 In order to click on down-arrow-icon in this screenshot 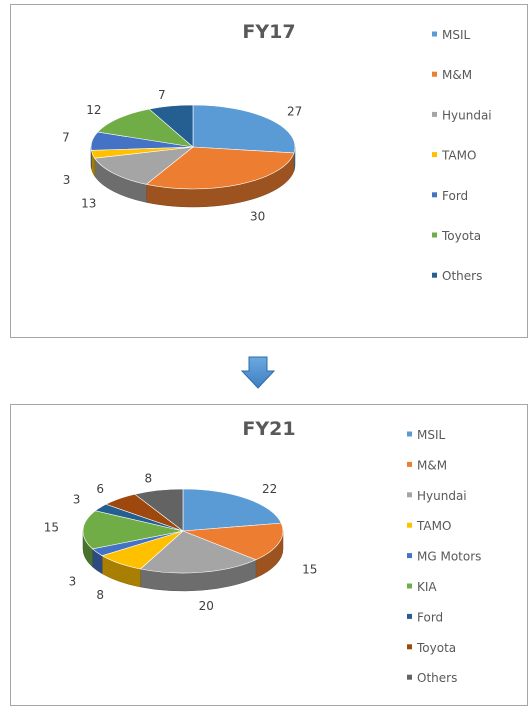, I will do `click(258, 373)`.